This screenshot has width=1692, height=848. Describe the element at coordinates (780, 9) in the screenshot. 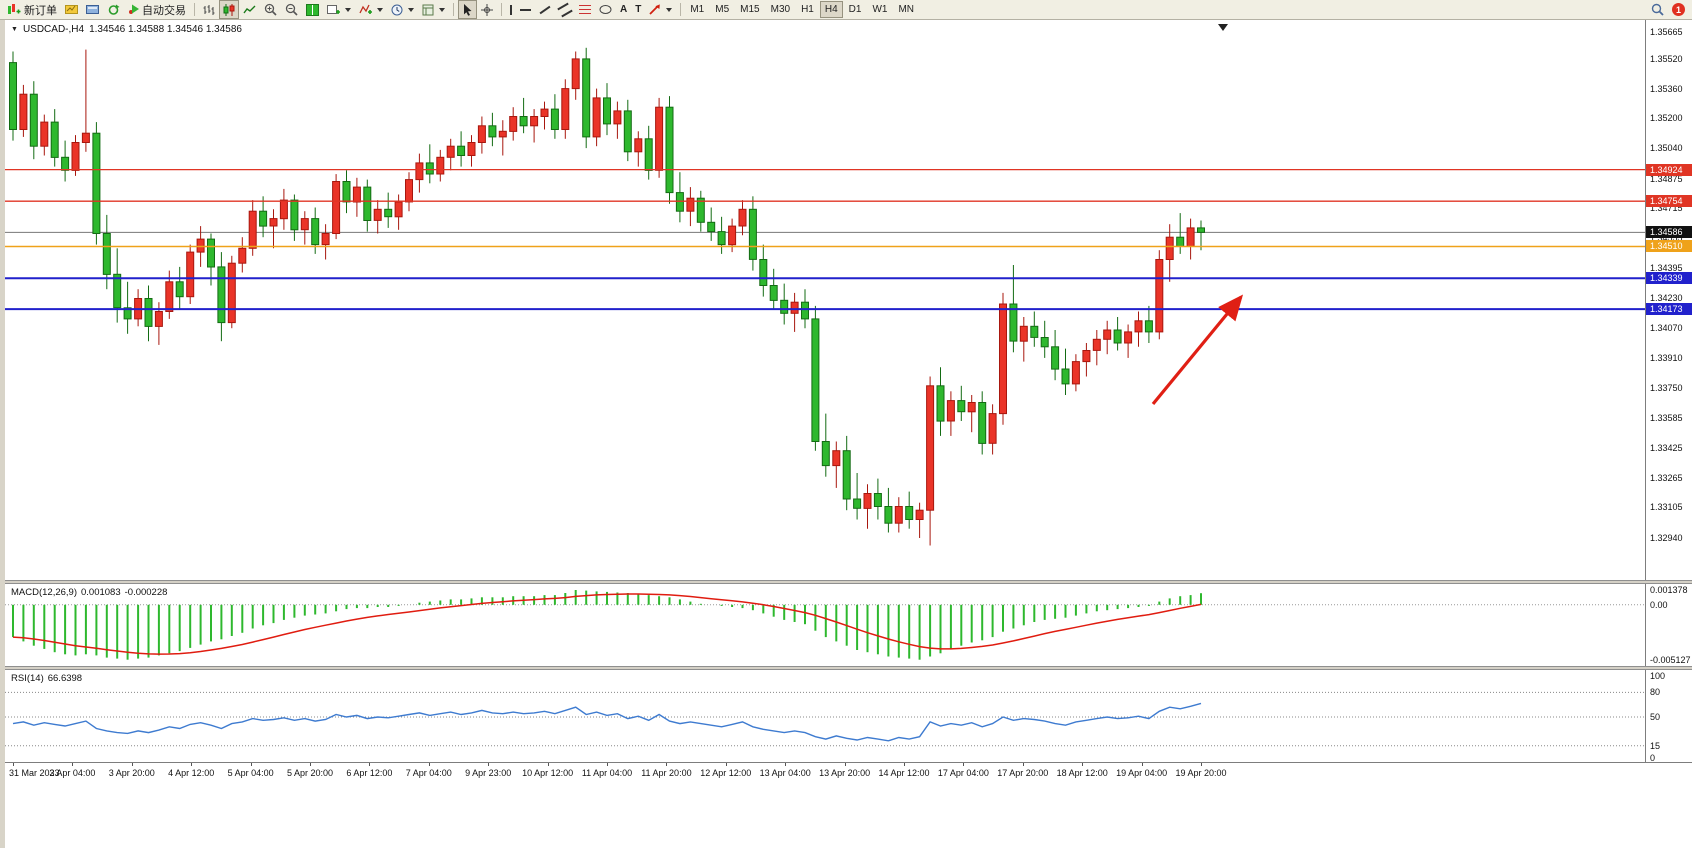

I see `timeframe-button-m30: M30` at that location.